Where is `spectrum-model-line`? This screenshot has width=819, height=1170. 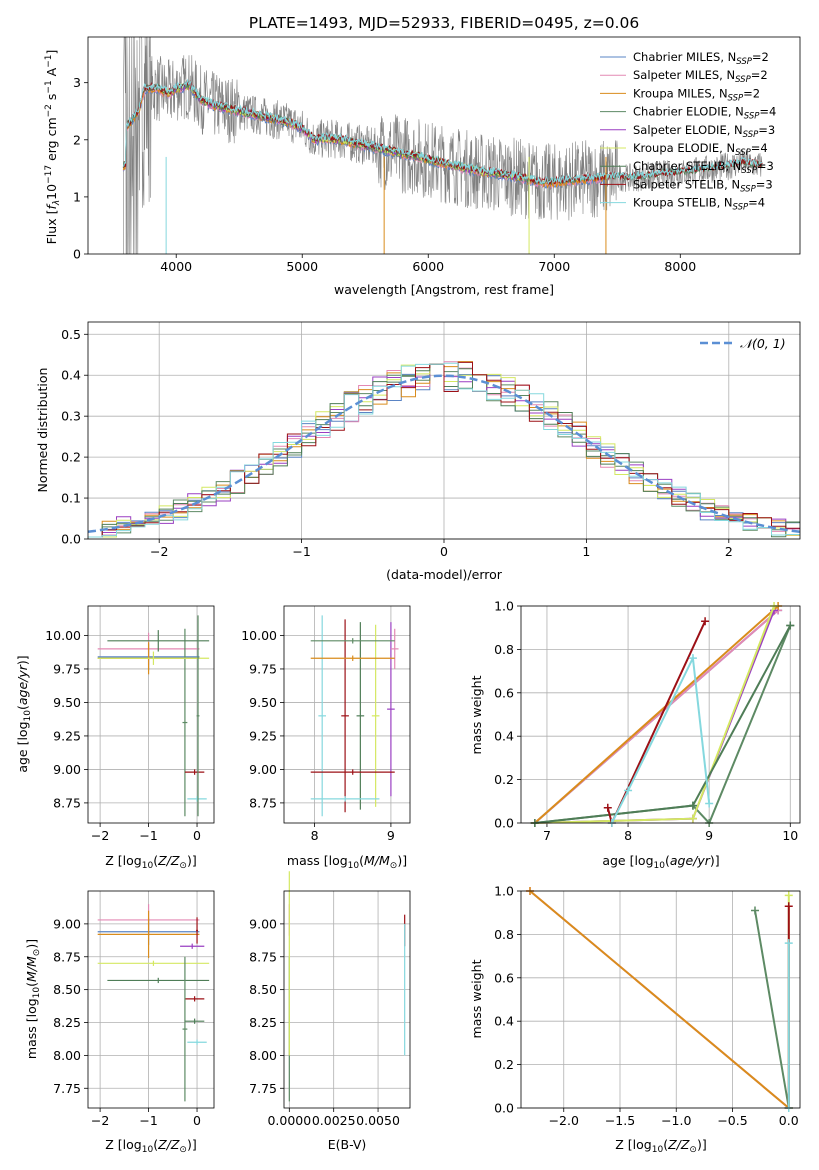
spectrum-model-line is located at coordinates (442, 132).